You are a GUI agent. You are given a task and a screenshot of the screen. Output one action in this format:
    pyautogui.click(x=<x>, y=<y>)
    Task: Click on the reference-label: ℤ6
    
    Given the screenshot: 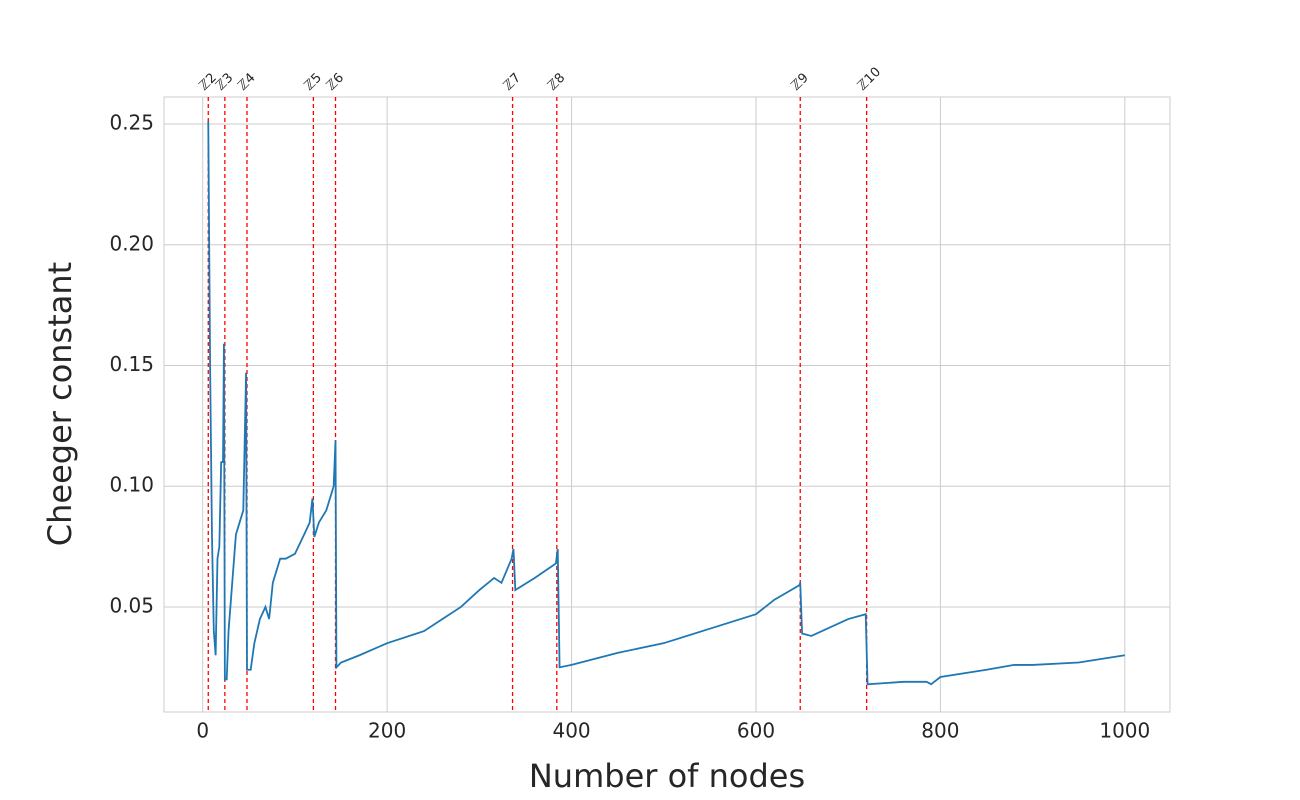 What is the action you would take?
    pyautogui.click(x=335, y=82)
    